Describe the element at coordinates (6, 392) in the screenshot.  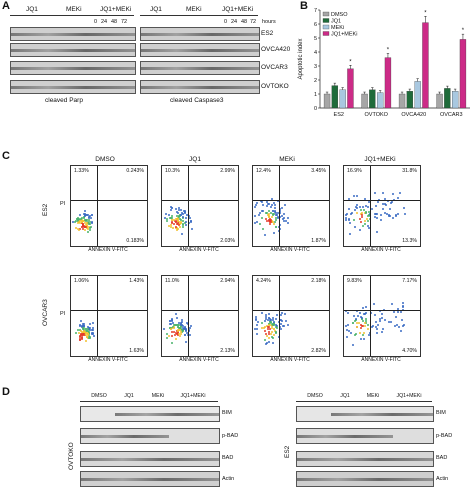
I see `panel-letter-d: D` at that location.